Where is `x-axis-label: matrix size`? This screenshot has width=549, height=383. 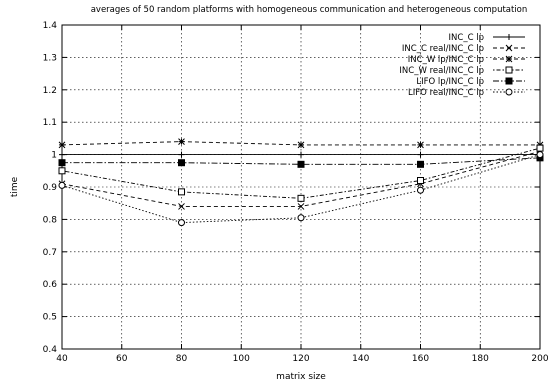 x-axis-label: matrix size is located at coordinates (301, 377).